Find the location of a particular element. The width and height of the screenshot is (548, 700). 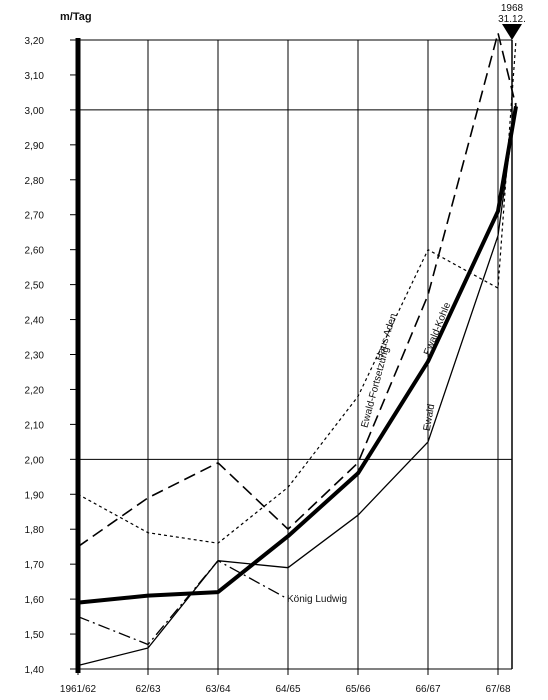

x-tick-label: 1961/62 is located at coordinates (78, 689).